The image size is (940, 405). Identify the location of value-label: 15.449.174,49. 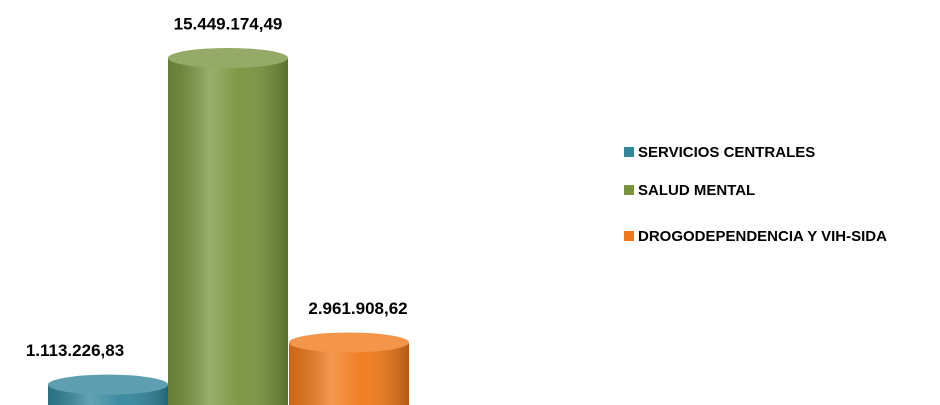
(228, 23).